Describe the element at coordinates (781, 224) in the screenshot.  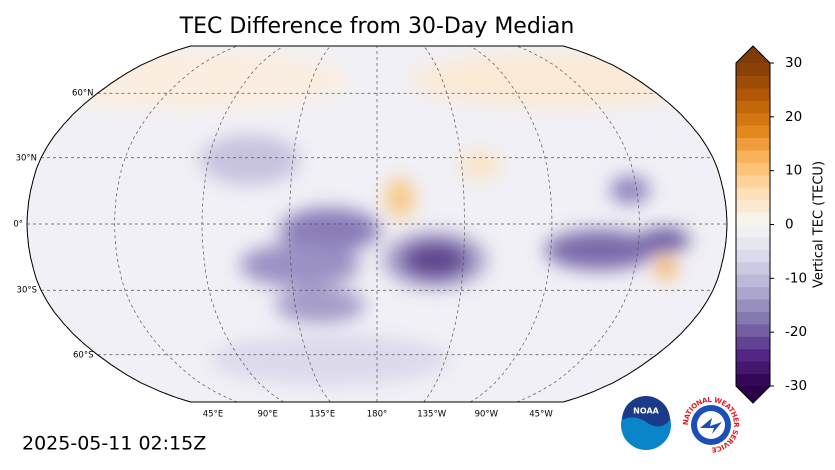
I see `colorbar: -30 -20 -10 0 10 20 30 Vertical TEC (TECU)` at that location.